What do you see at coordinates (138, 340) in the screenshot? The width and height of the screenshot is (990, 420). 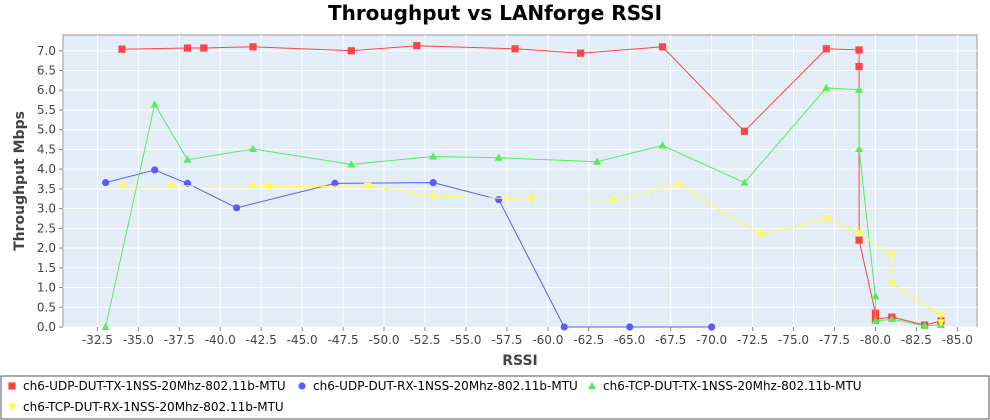 I see `x-tick-label: -35.0` at bounding box center [138, 340].